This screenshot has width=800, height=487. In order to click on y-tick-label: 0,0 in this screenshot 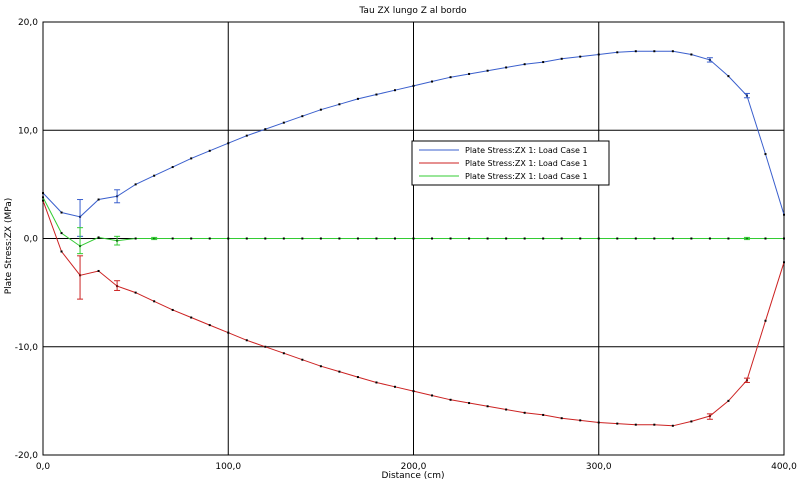, I will do `click(31, 240)`.